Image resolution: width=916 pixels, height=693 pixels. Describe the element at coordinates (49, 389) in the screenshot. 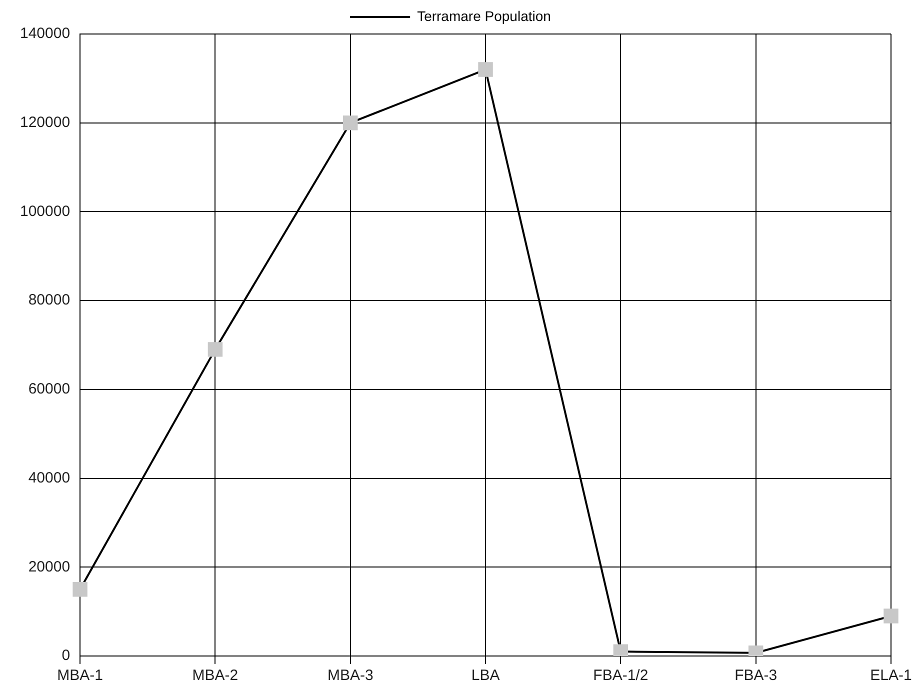

I see `y-tick-label: 60000` at that location.